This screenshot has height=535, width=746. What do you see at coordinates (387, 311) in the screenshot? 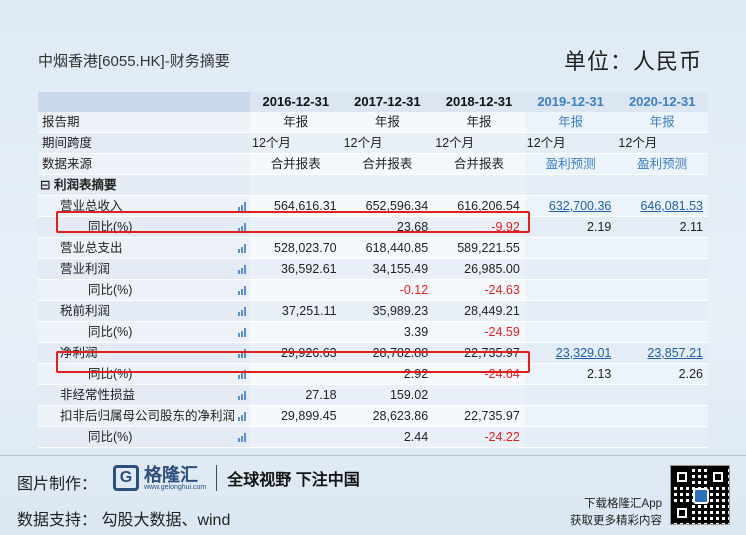
I see `value-cell: 35,989.23` at bounding box center [387, 311].